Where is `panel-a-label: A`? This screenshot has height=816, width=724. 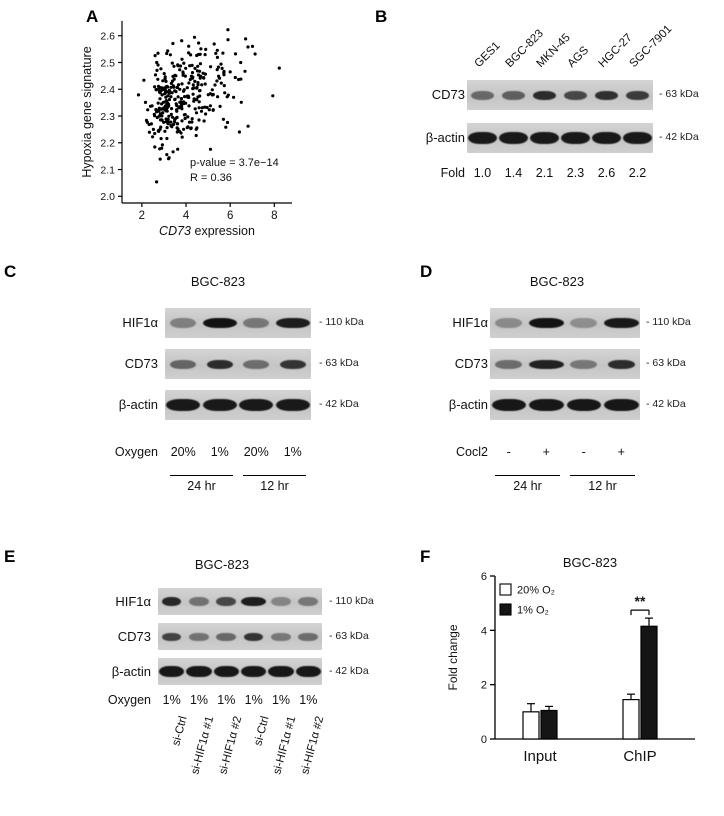 panel-a-label: A is located at coordinates (92, 16).